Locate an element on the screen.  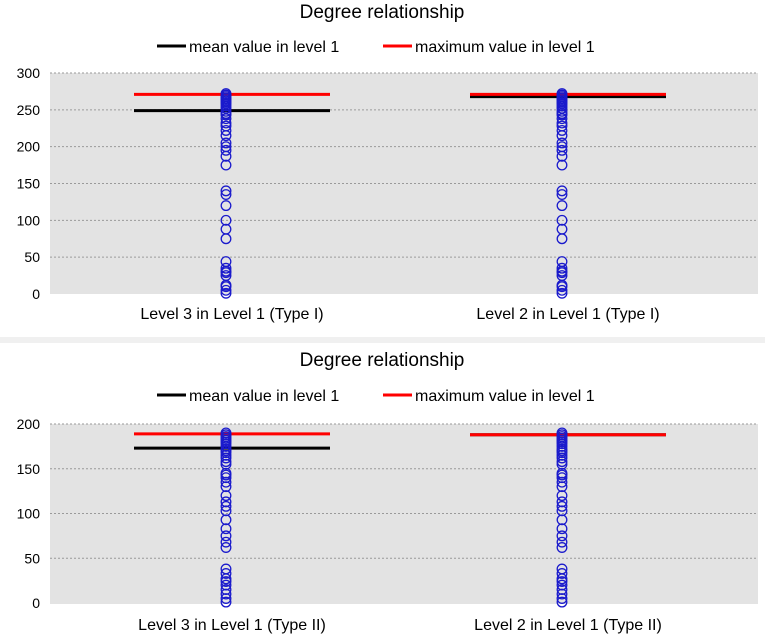
y-tick-label: 250 is located at coordinates (29, 110).